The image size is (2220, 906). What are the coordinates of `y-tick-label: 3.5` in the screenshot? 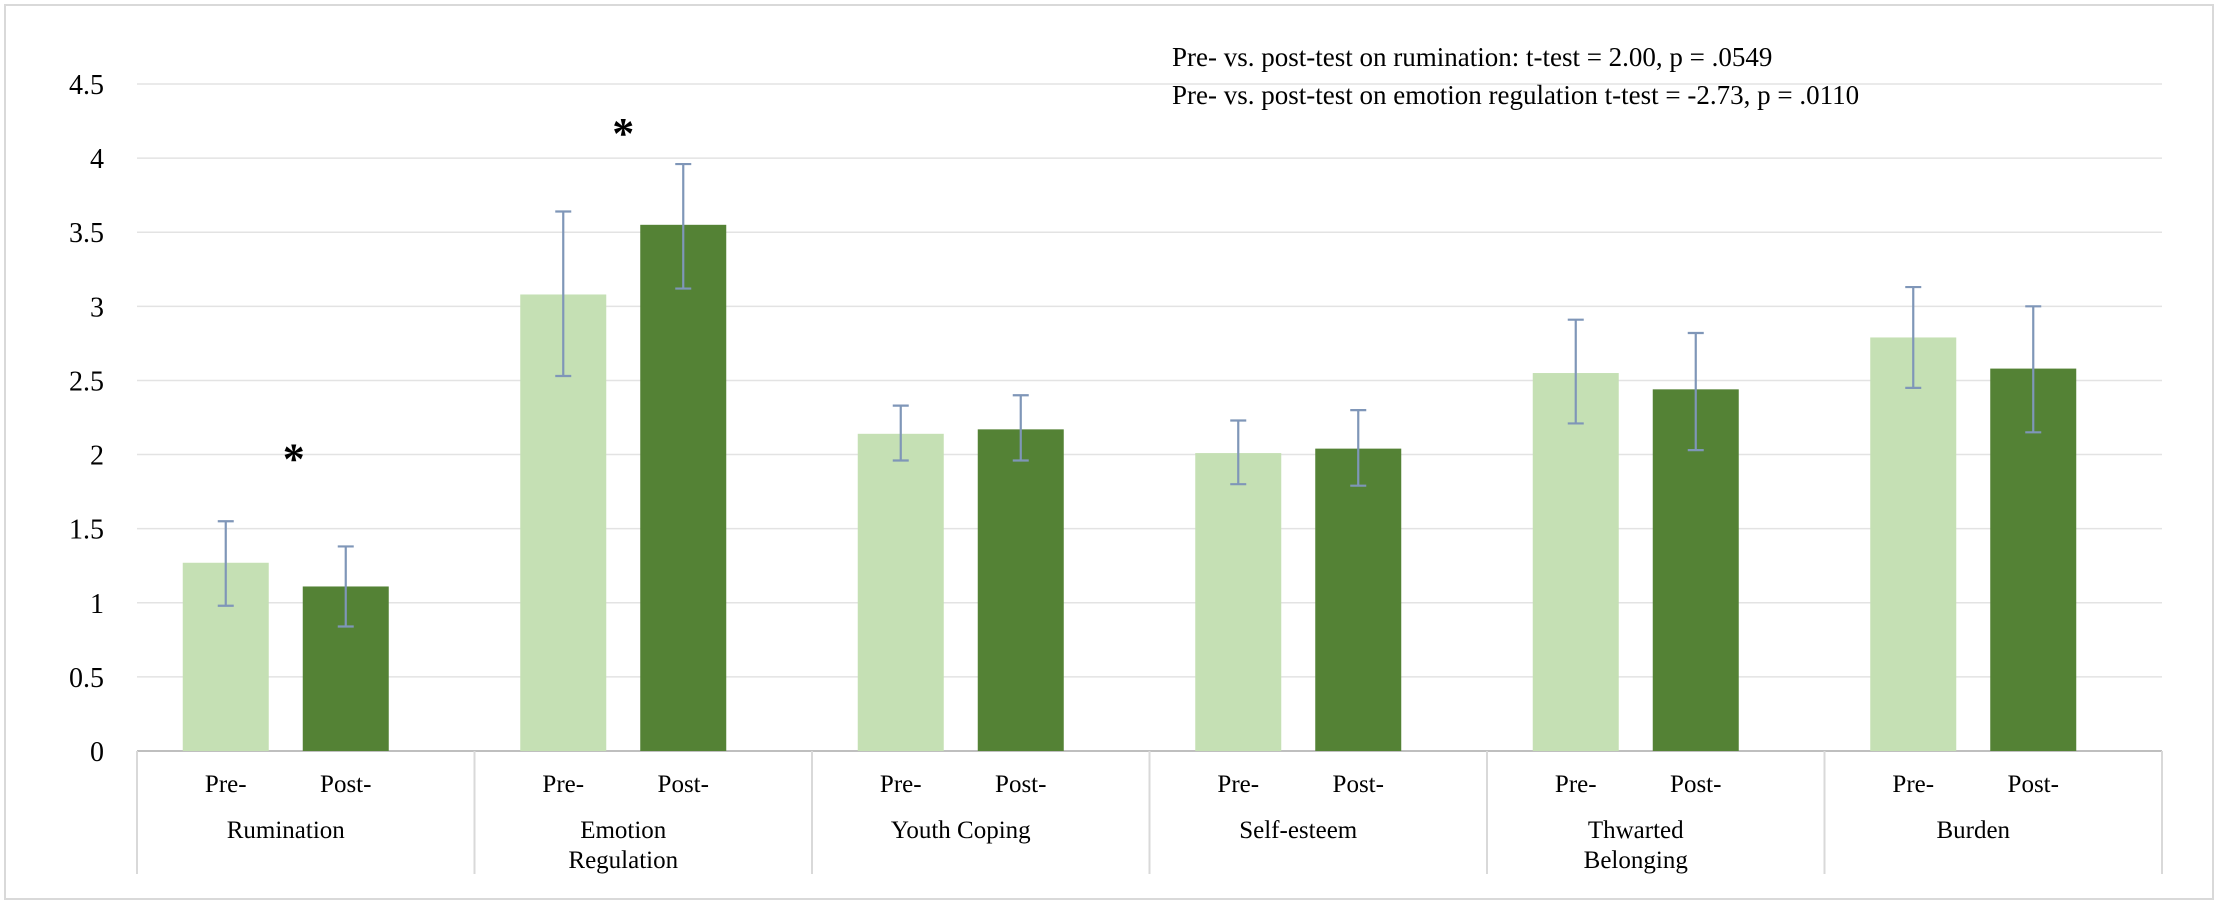 It's located at (86, 233).